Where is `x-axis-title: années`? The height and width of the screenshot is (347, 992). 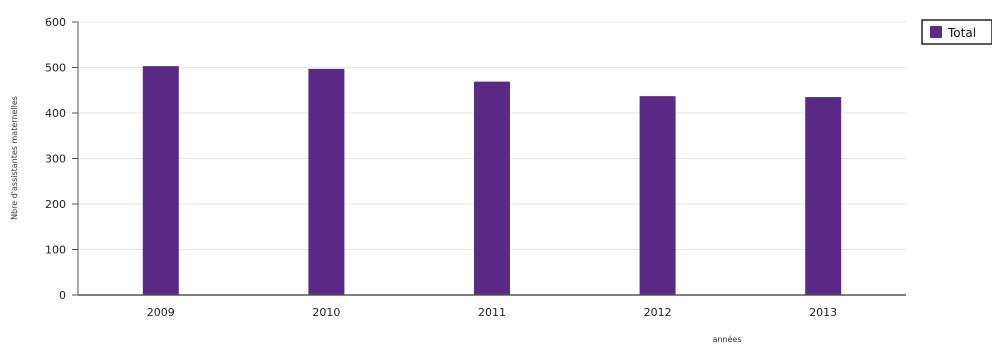 x-axis-title: années is located at coordinates (726, 339).